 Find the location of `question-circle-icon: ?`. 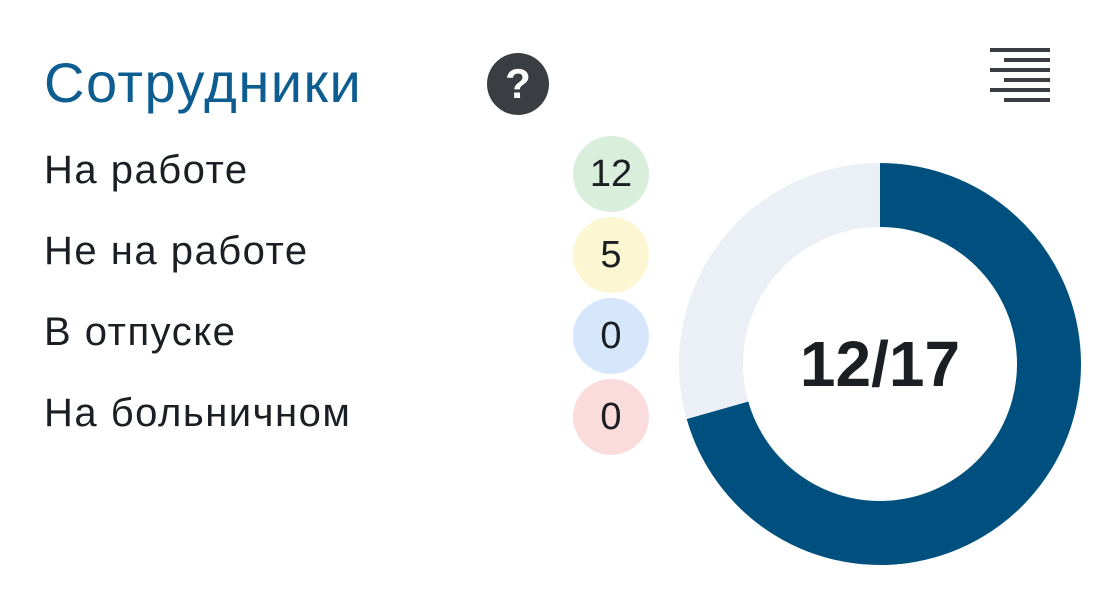

question-circle-icon: ? is located at coordinates (518, 83).